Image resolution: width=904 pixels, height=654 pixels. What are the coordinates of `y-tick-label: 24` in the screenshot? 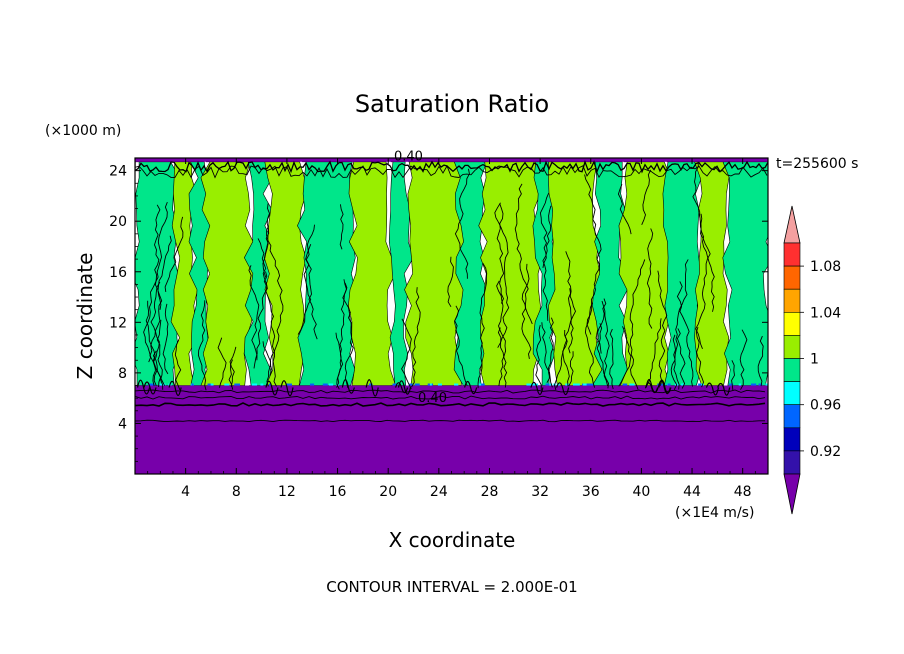 It's located at (118, 172).